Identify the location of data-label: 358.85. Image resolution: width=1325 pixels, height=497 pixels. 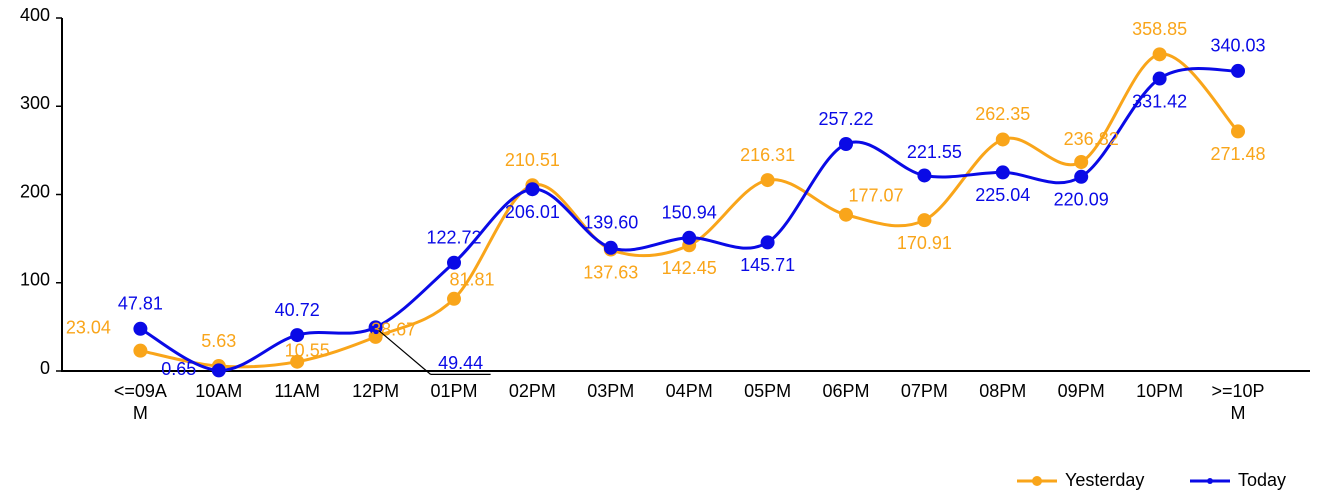
(1159, 29).